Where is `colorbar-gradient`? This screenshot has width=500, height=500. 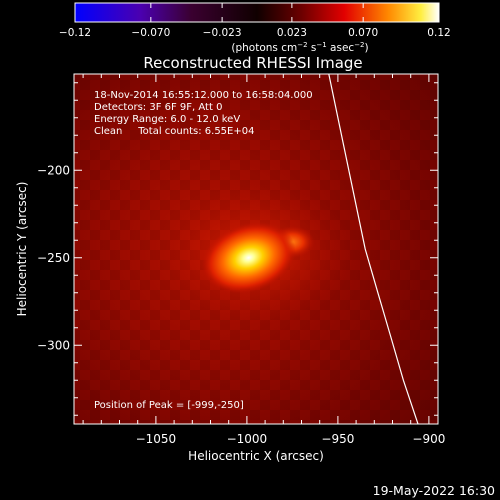
colorbar-gradient is located at coordinates (257, 12).